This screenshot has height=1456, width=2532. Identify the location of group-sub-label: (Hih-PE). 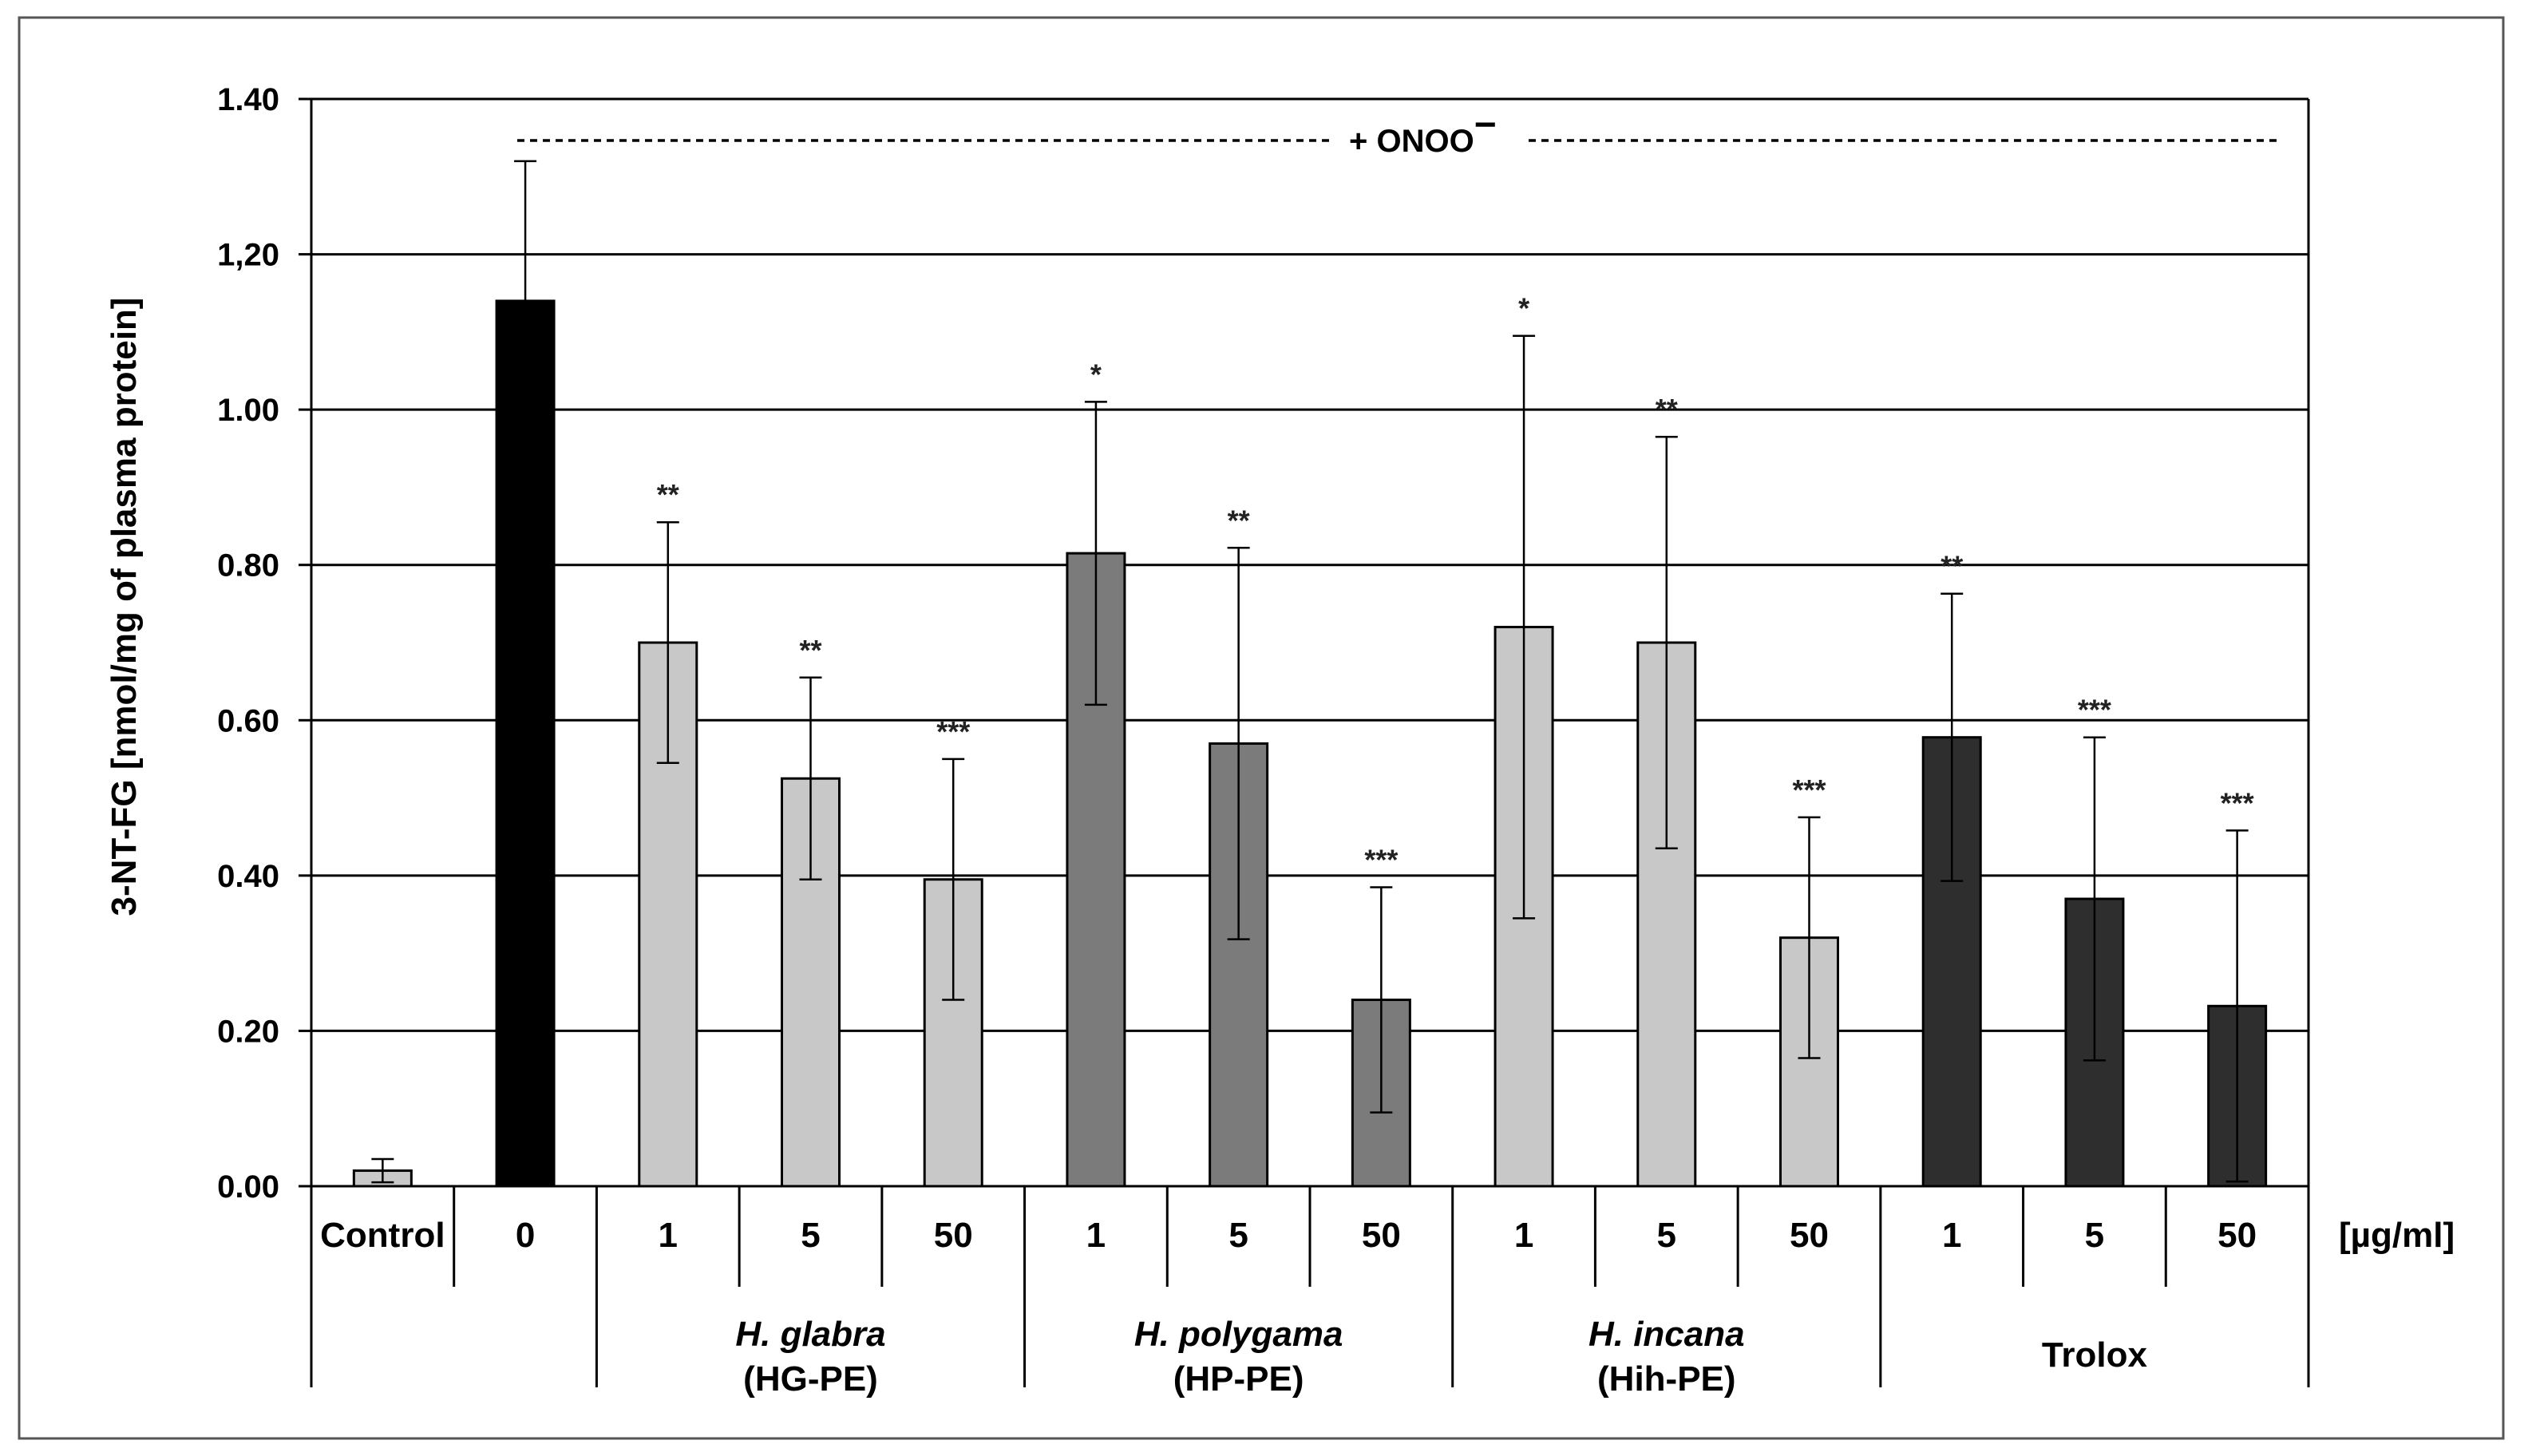
(1666, 1379).